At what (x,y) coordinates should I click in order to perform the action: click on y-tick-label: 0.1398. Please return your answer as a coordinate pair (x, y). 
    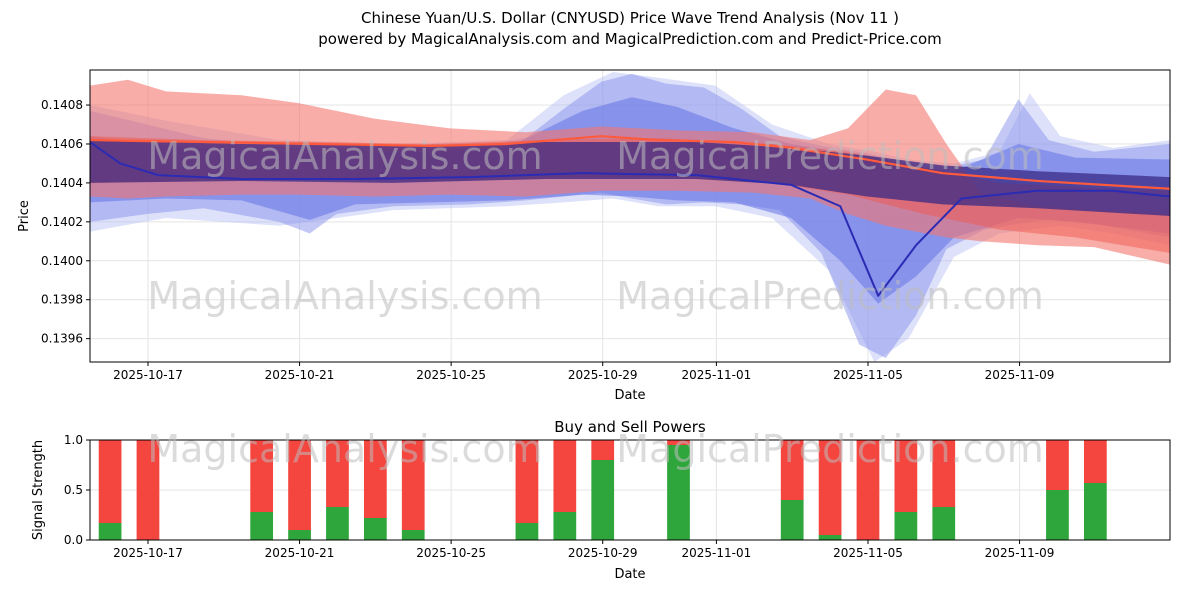
    Looking at the image, I should click on (62, 300).